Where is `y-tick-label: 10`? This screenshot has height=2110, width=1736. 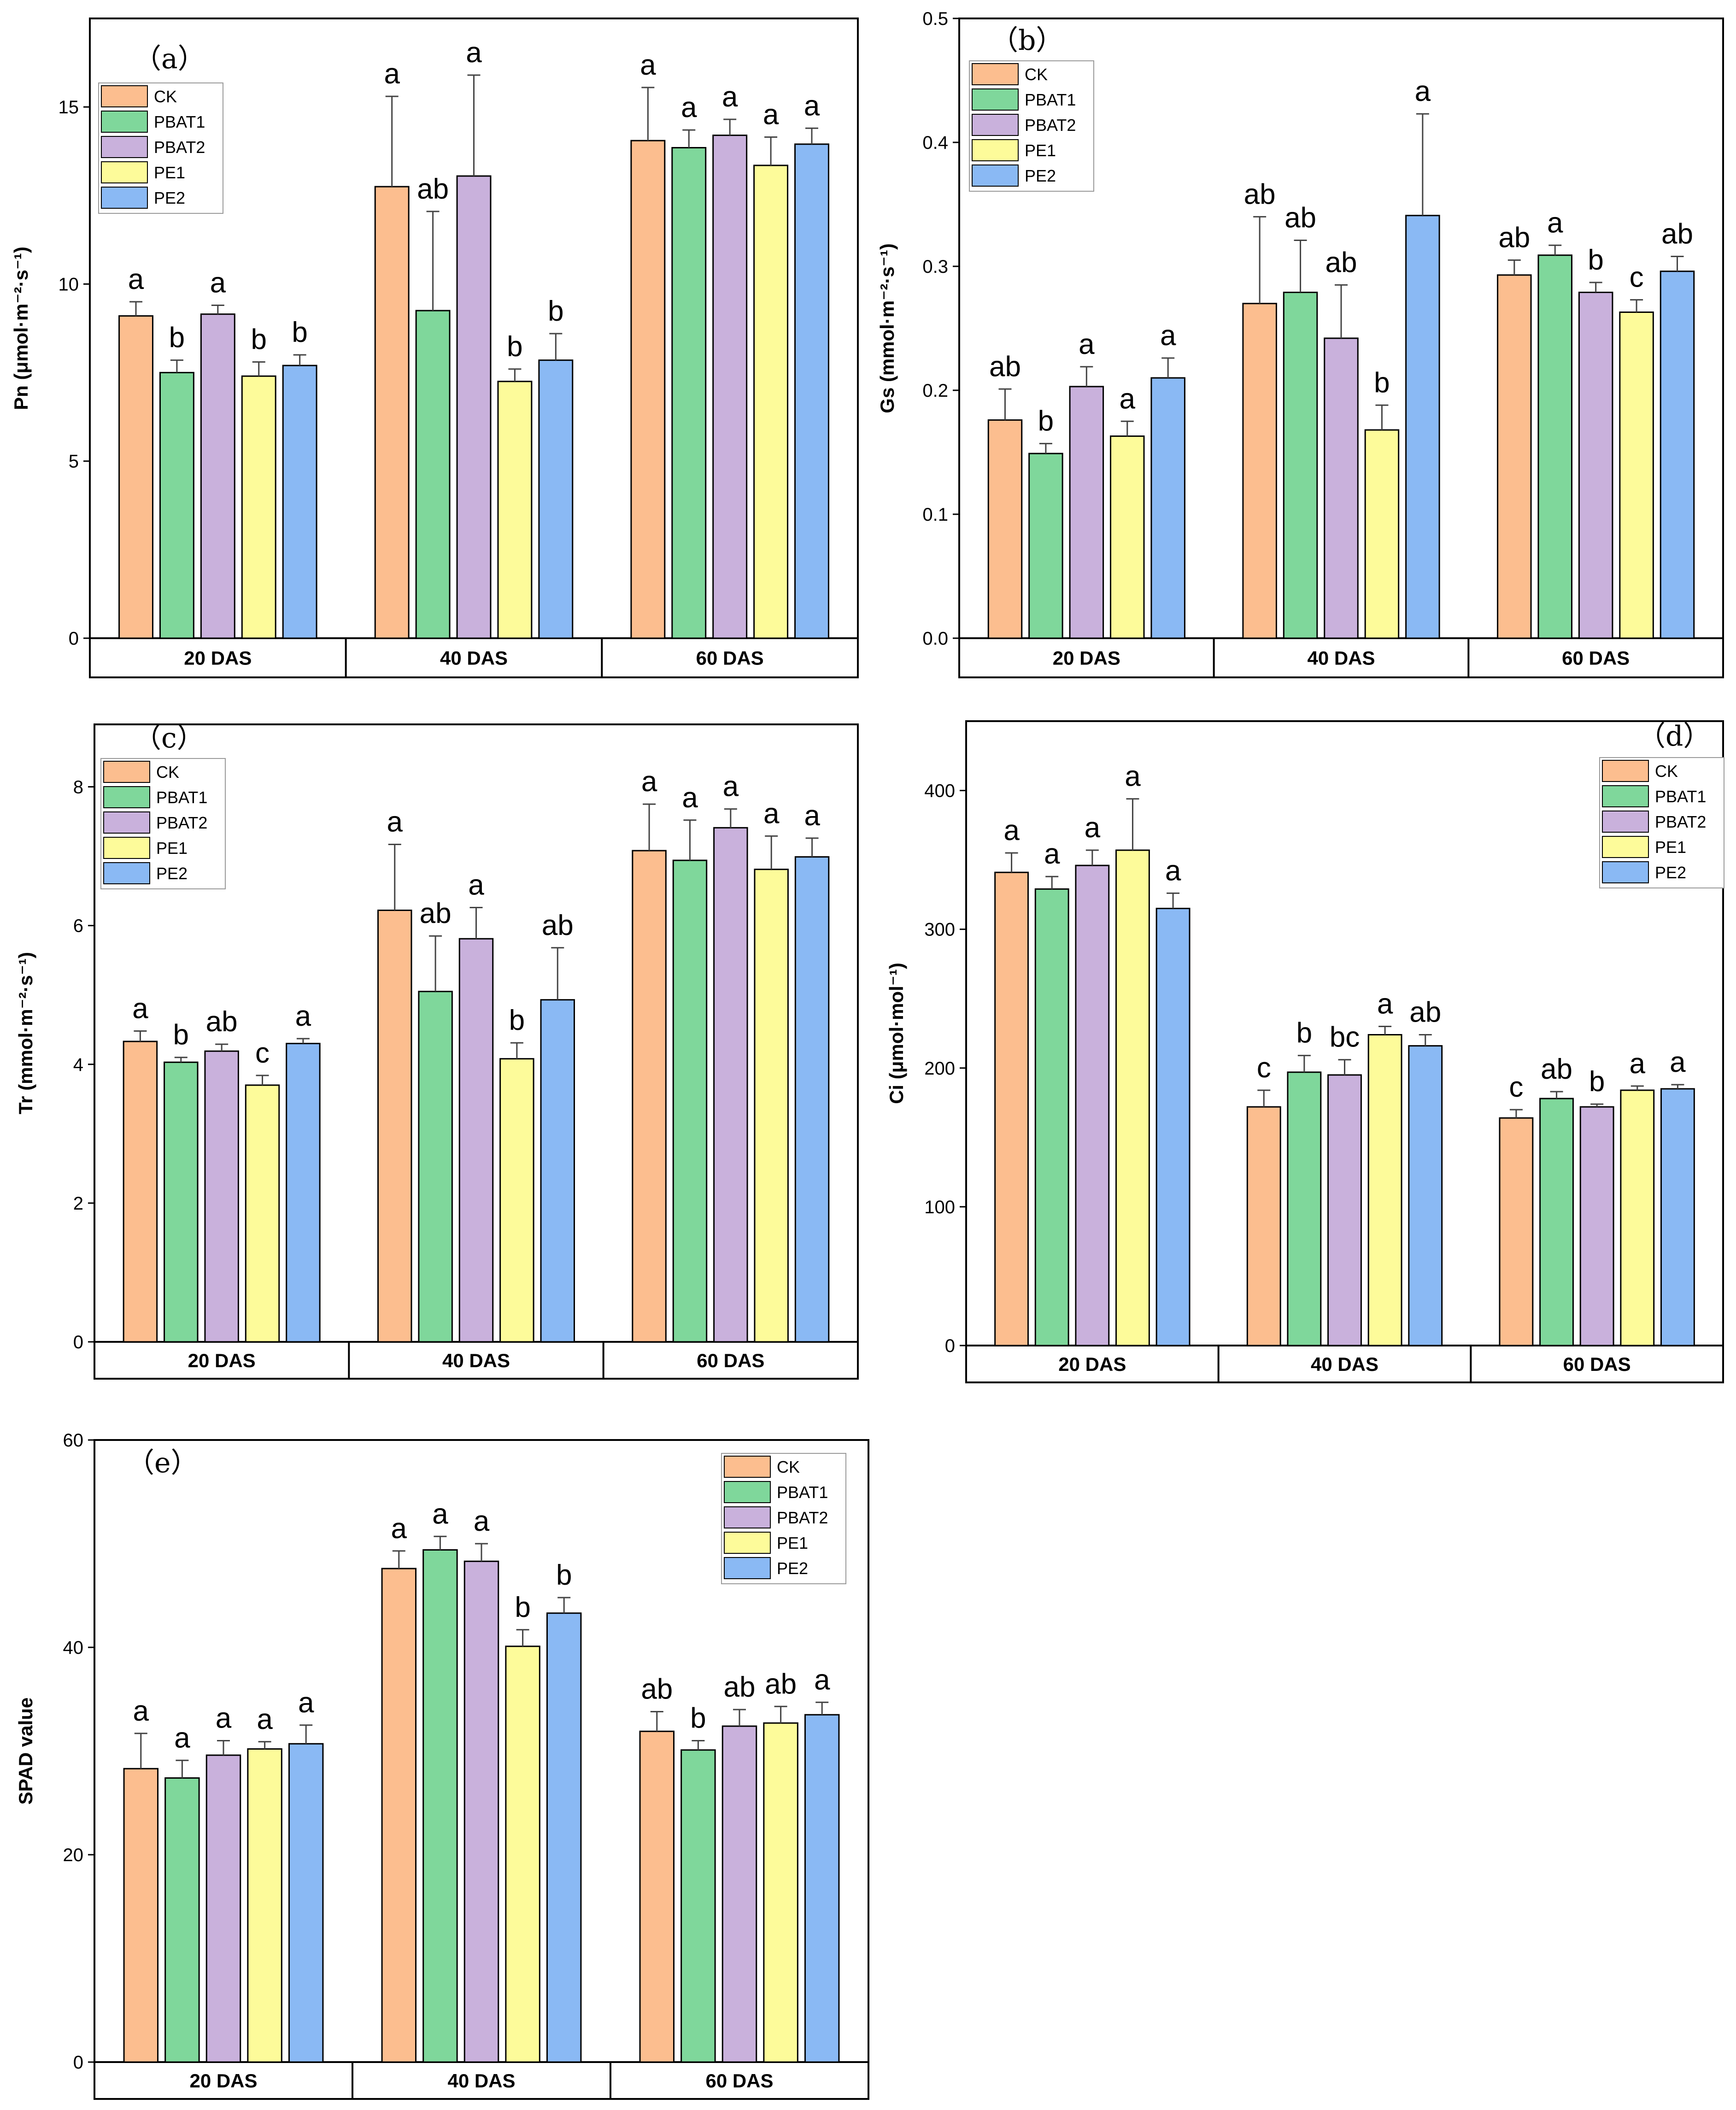 y-tick-label: 10 is located at coordinates (69, 284).